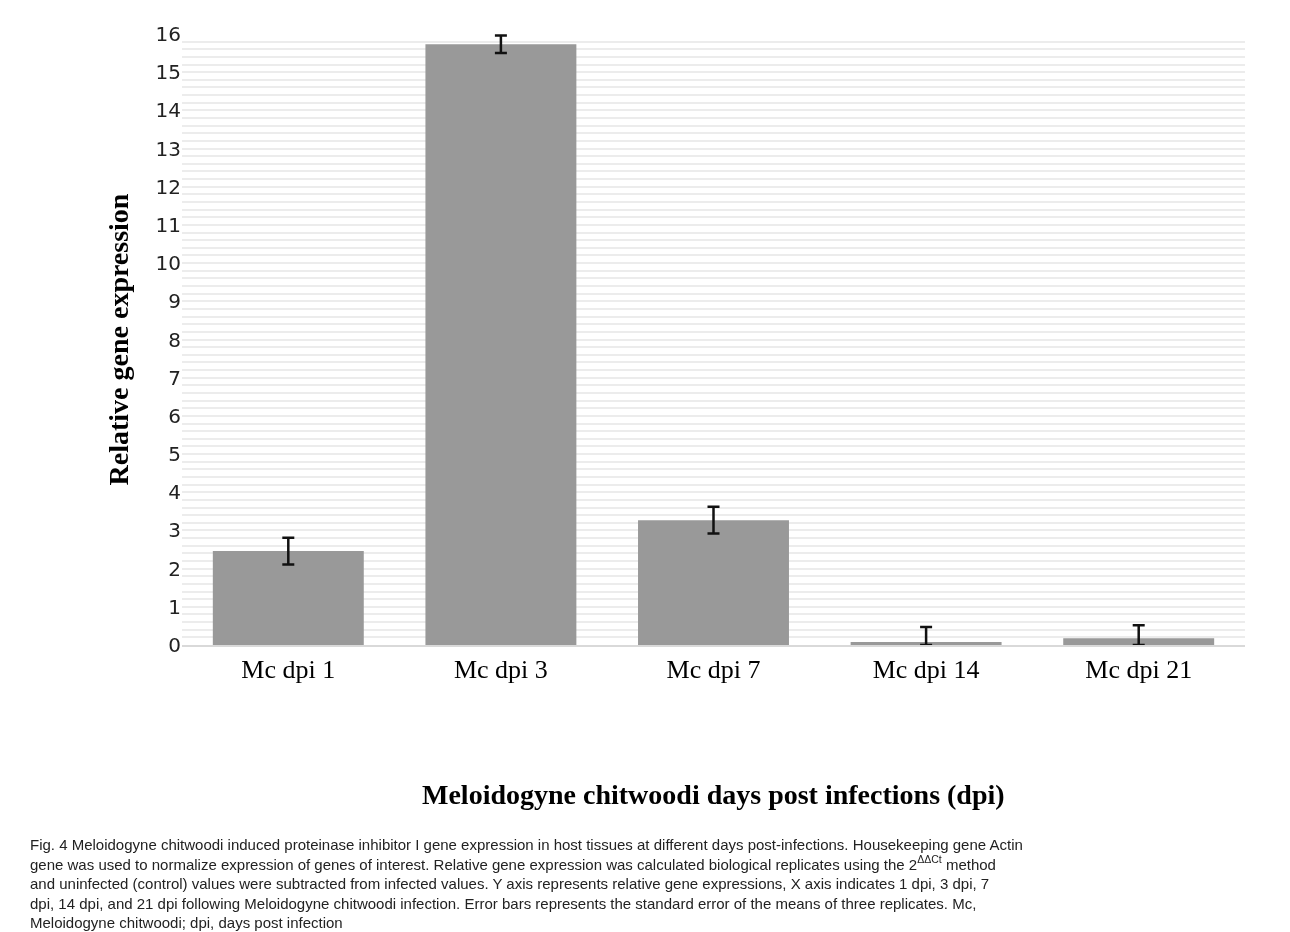 The height and width of the screenshot is (932, 1290). What do you see at coordinates (168, 34) in the screenshot?
I see `y-tick-label: 16` at bounding box center [168, 34].